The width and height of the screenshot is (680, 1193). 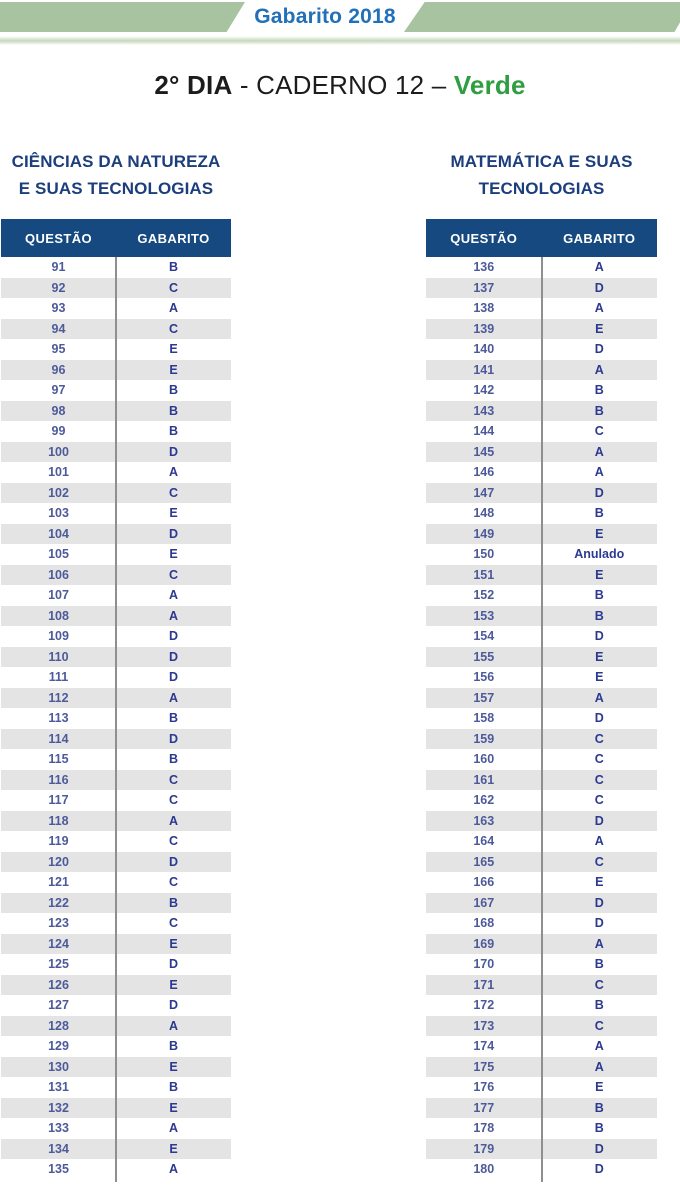 I want to click on question-cell: 172, so click(x=484, y=1005).